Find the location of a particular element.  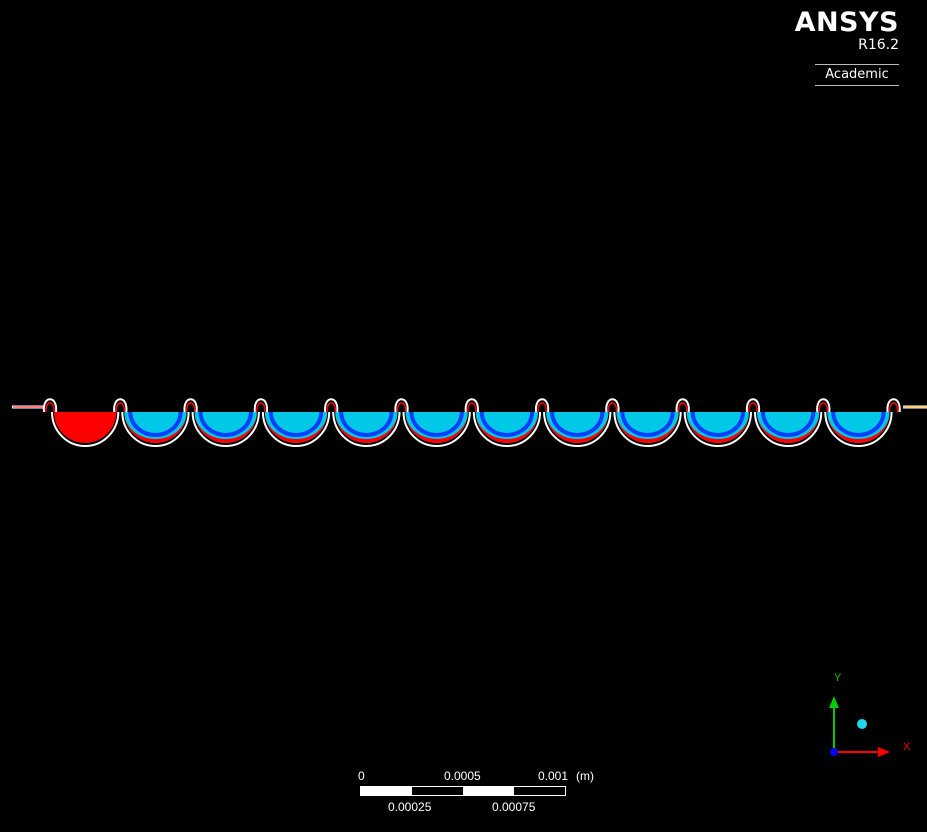

scale-label-000075: 0.00075 is located at coordinates (514, 807).